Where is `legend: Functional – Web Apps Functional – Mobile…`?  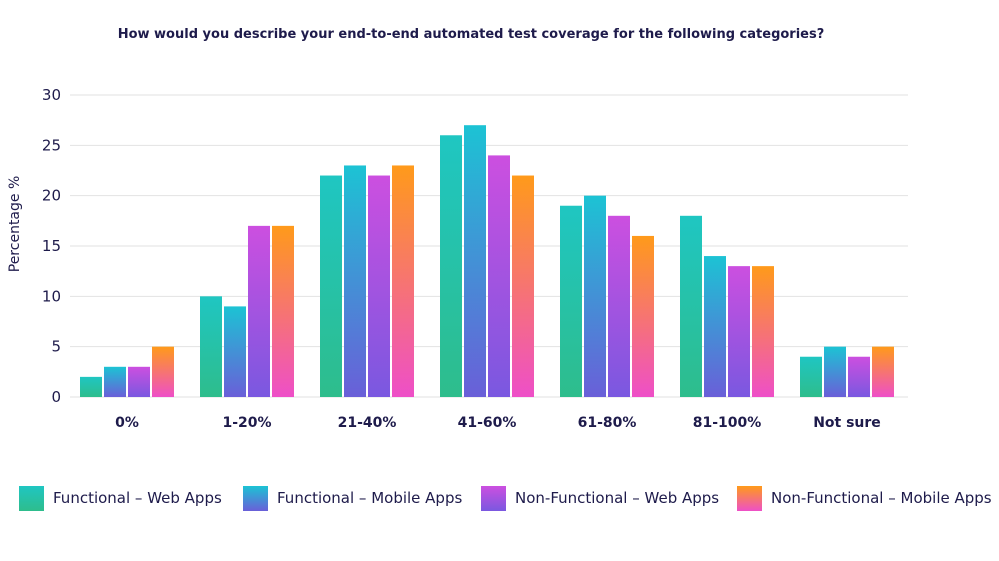
legend: Functional – Web Apps Functional – Mobile… is located at coordinates (505, 498).